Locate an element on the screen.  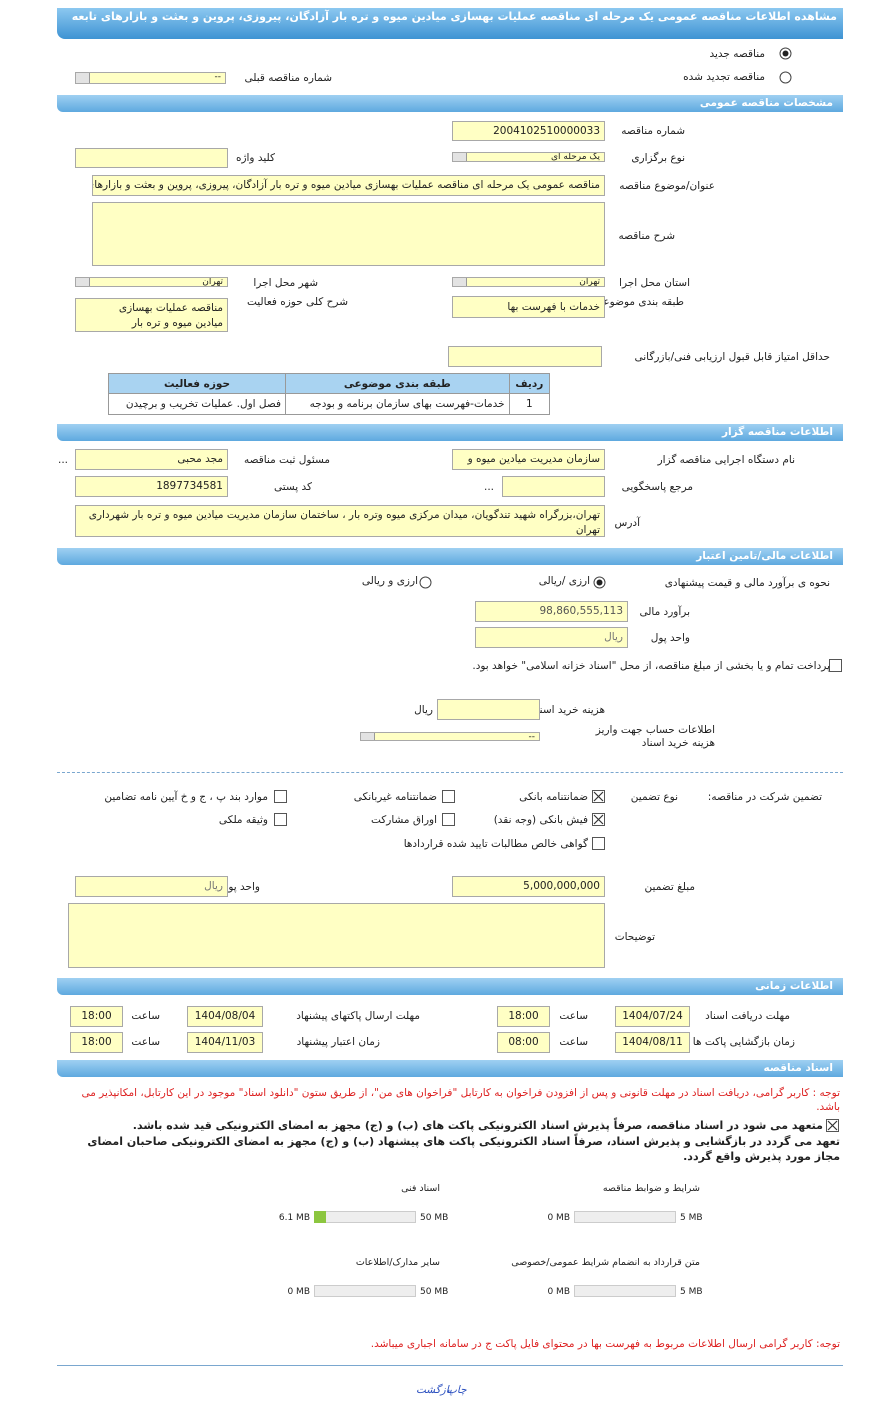
section-header: اطلاعات مناقصه گزار is located at coordinates (450, 432).